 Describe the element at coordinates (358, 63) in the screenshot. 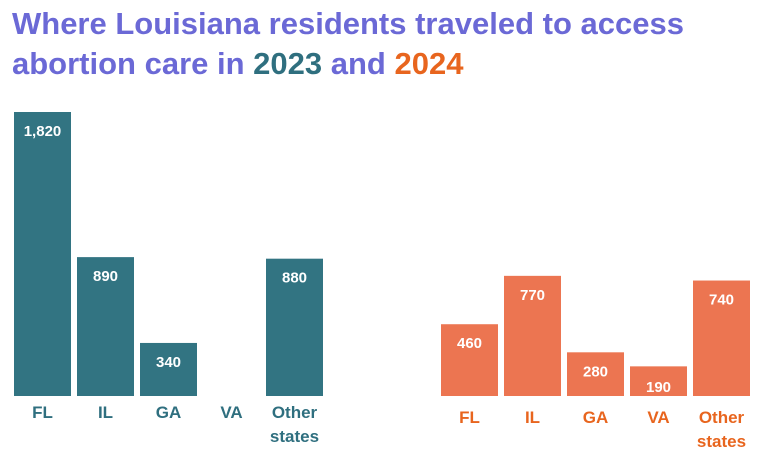

I see `title-part2: and` at that location.